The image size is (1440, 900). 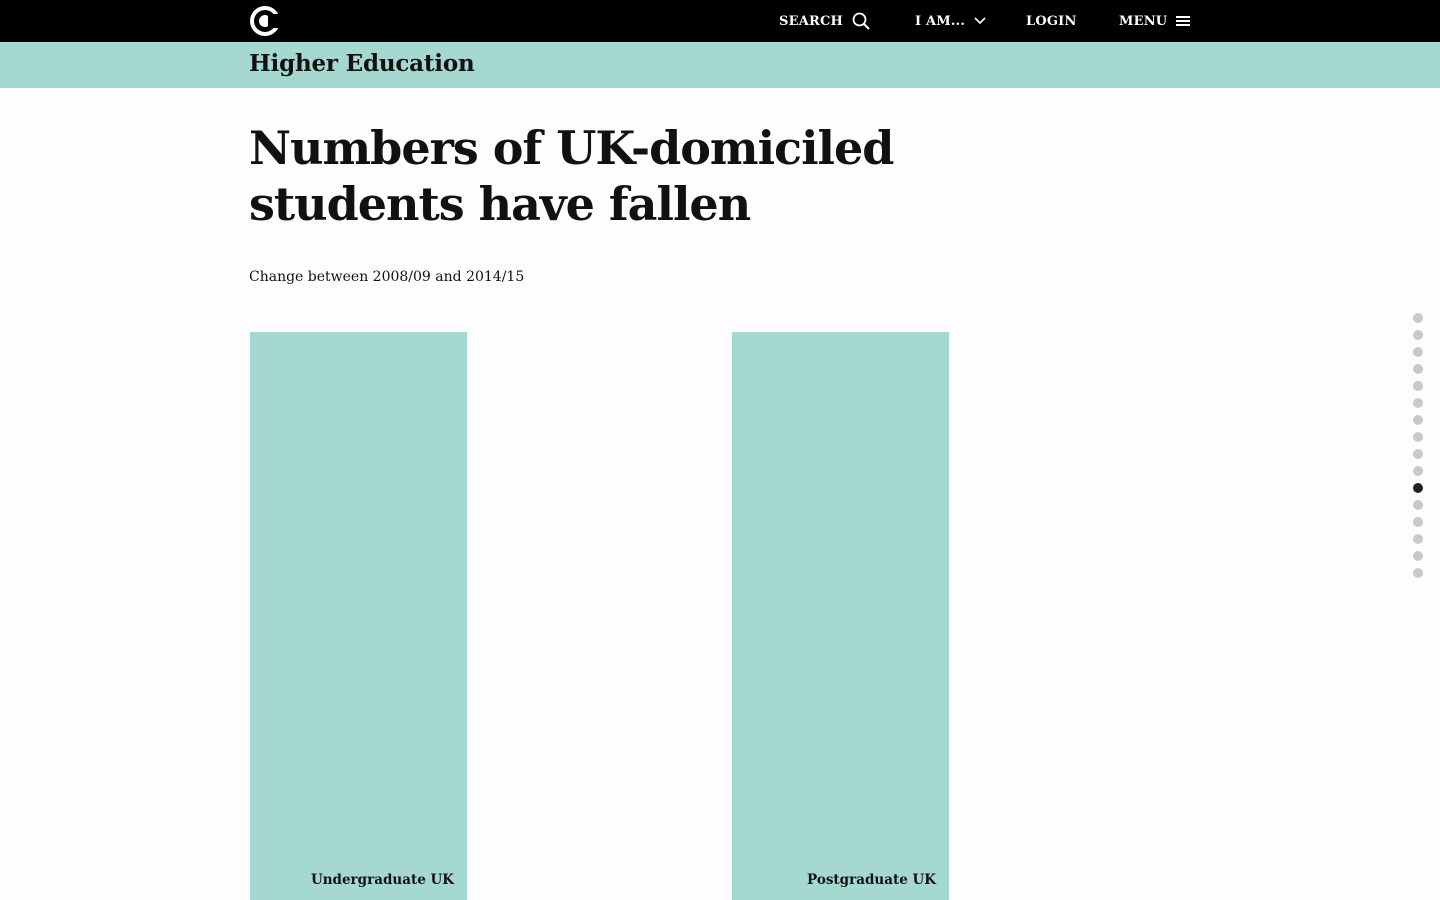 I want to click on menu-label: MENU, so click(x=1143, y=21).